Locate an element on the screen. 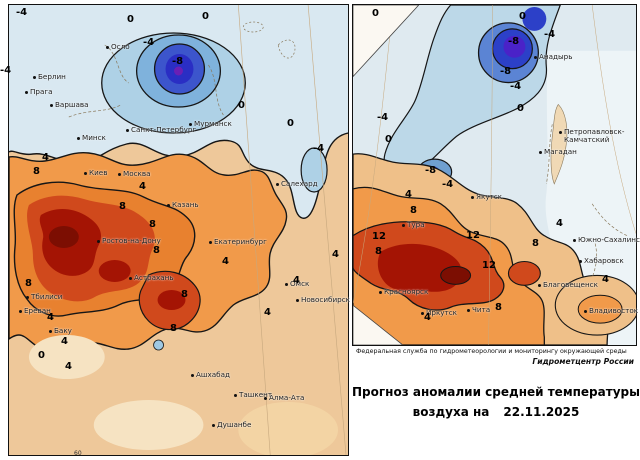 The width and height of the screenshot is (640, 460). projection-corner-nw is located at coordinates (386, 41).